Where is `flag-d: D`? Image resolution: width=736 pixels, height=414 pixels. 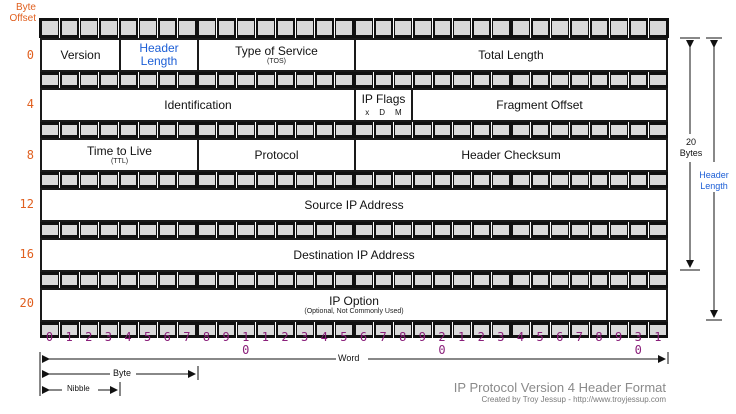
flag-d: D is located at coordinates (382, 112).